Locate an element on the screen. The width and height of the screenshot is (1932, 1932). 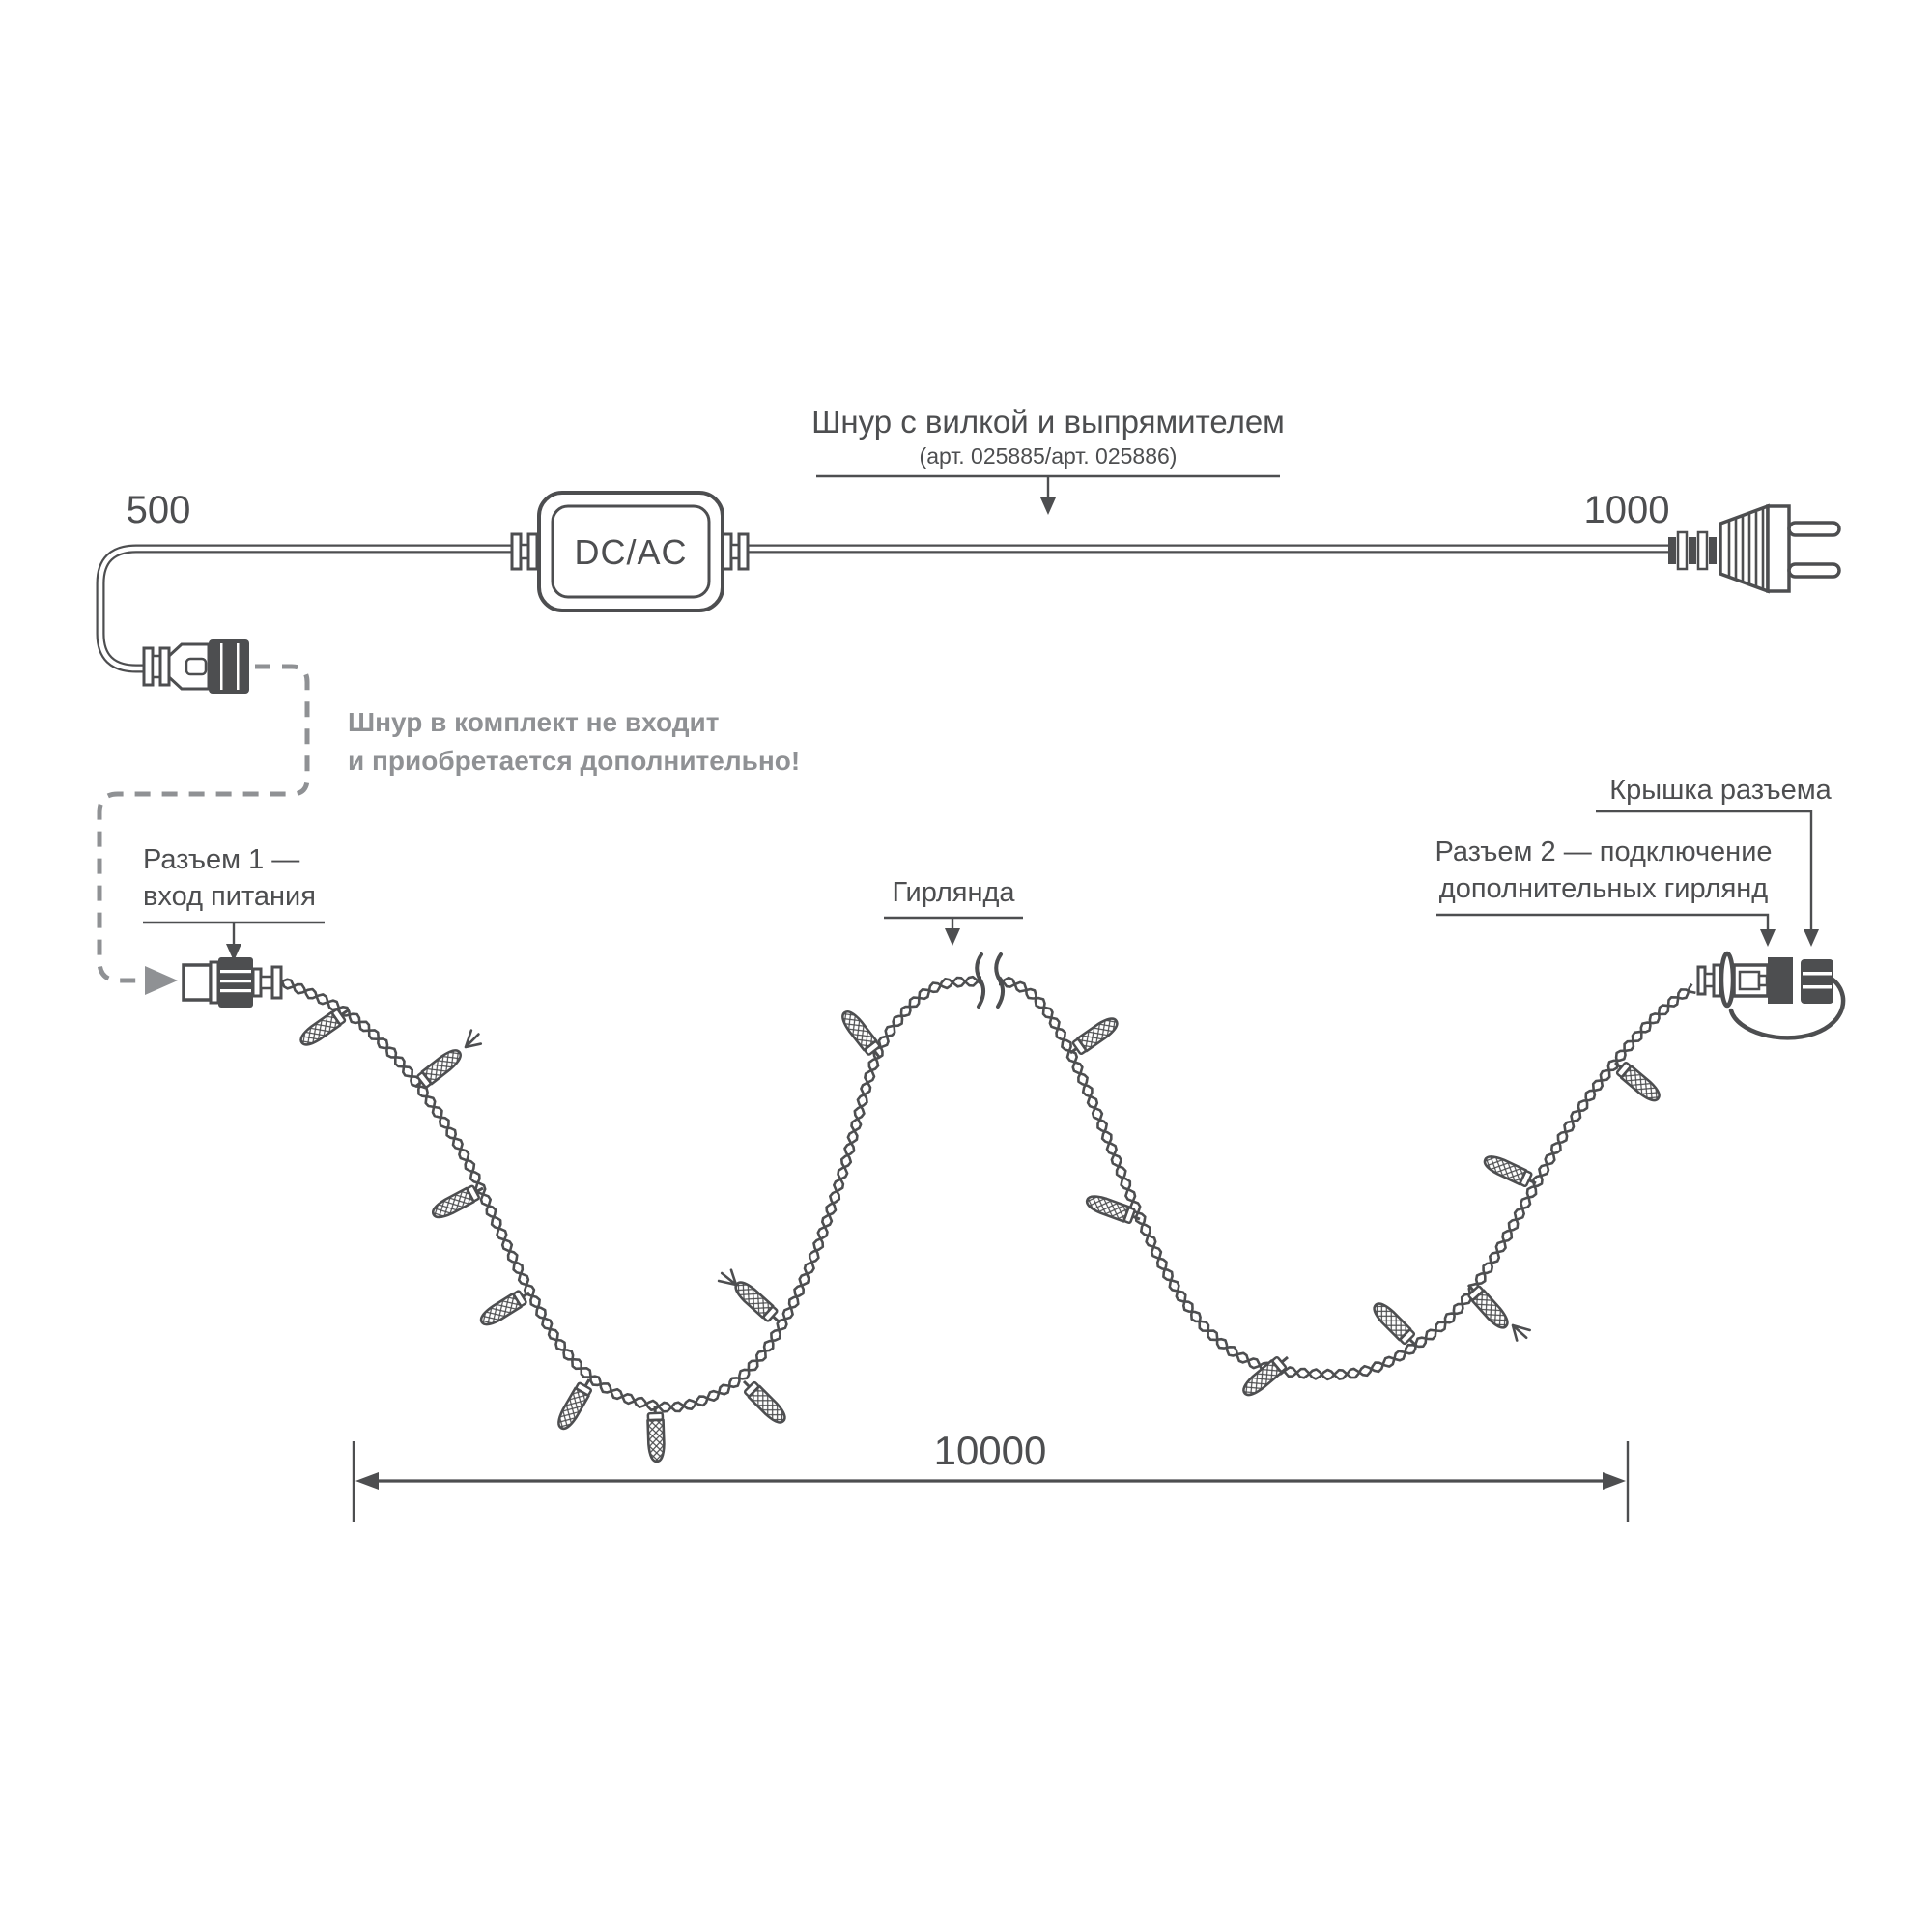
plug-body is located at coordinates (1744, 548).